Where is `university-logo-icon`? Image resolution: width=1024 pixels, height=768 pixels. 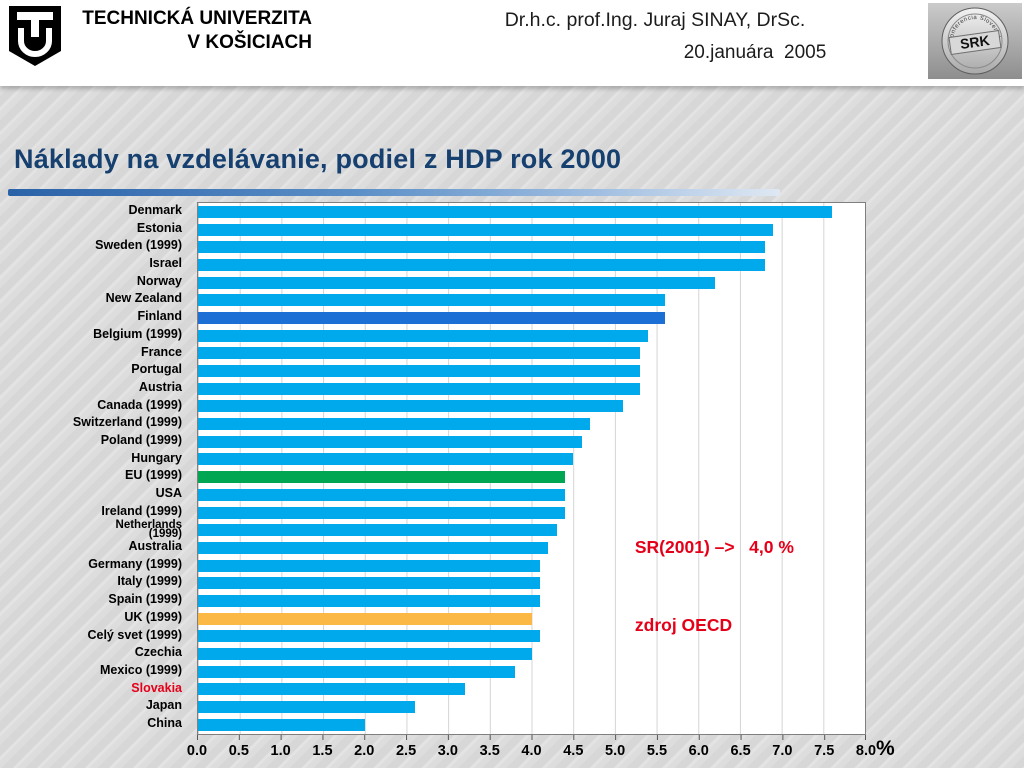 university-logo-icon is located at coordinates (35, 36).